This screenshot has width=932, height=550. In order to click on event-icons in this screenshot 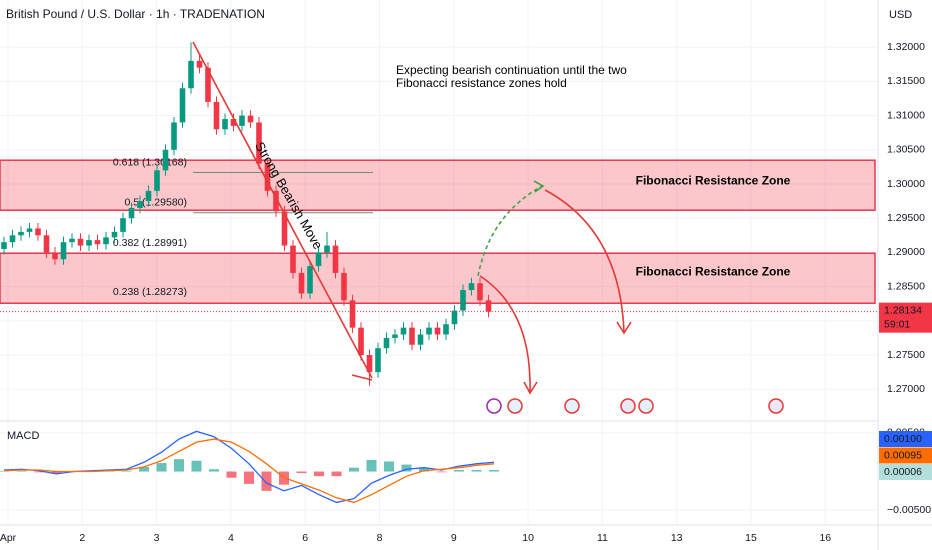, I will do `click(635, 406)`.